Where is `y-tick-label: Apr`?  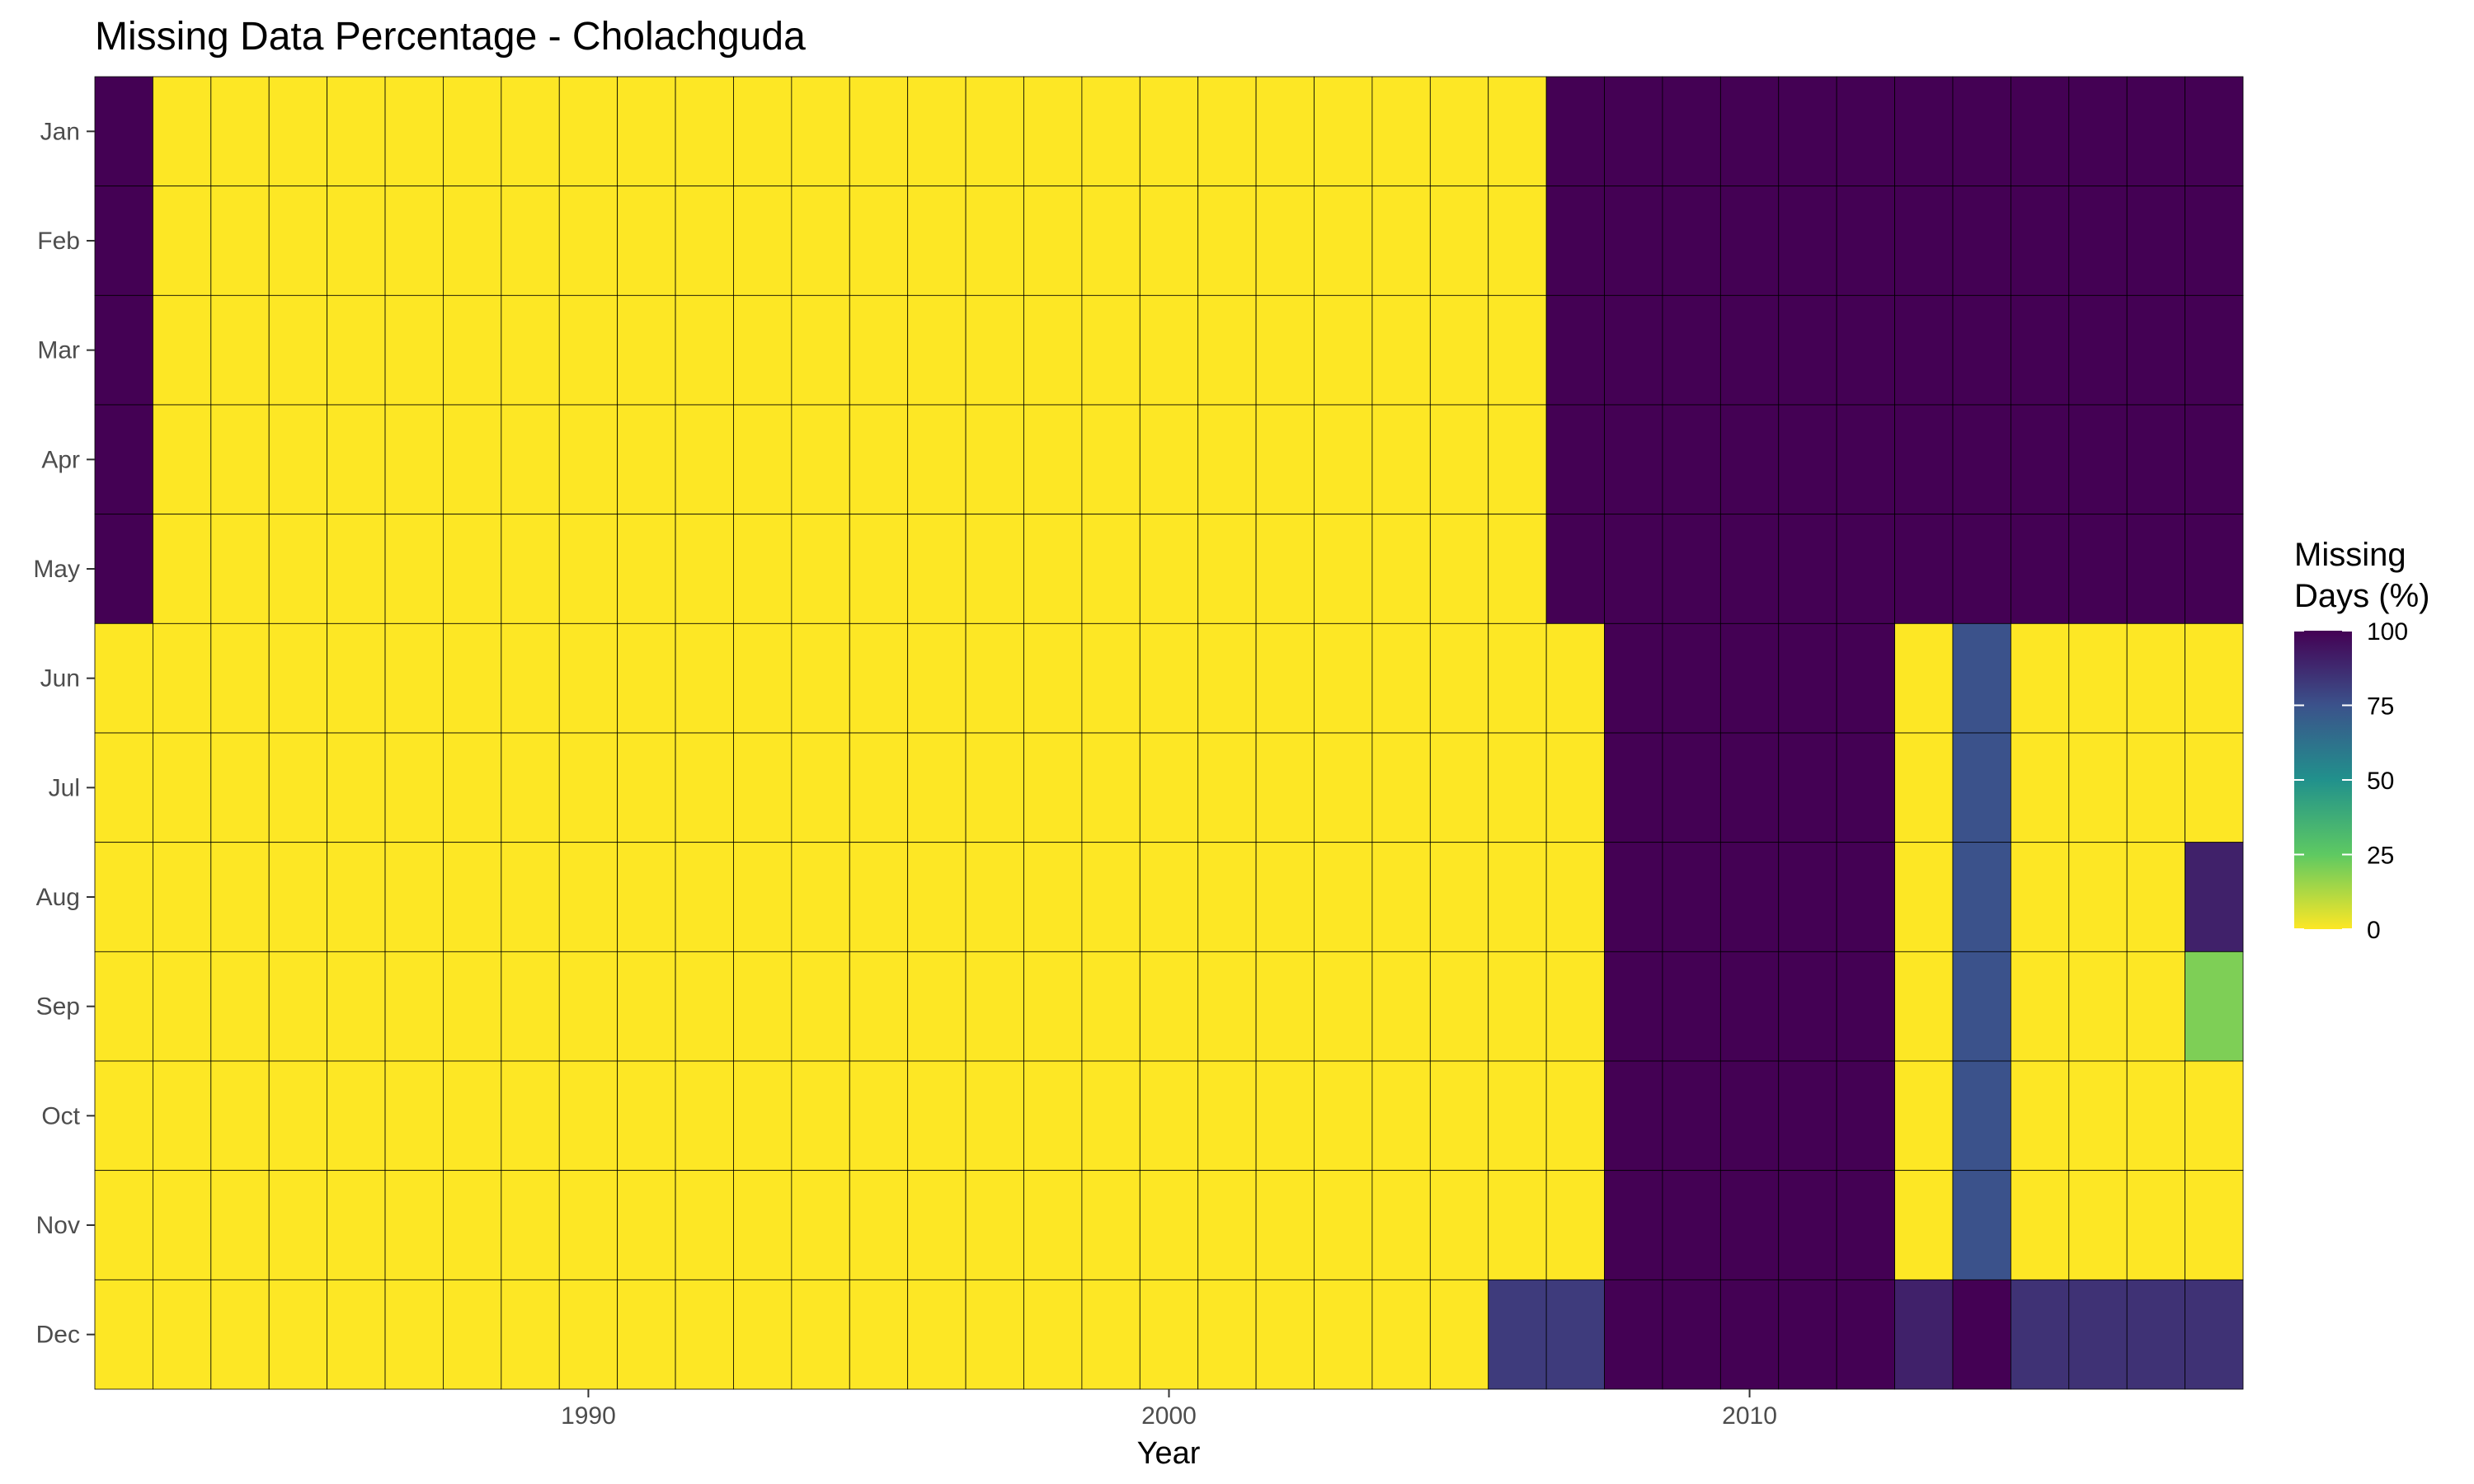 y-tick-label: Apr is located at coordinates (60, 459).